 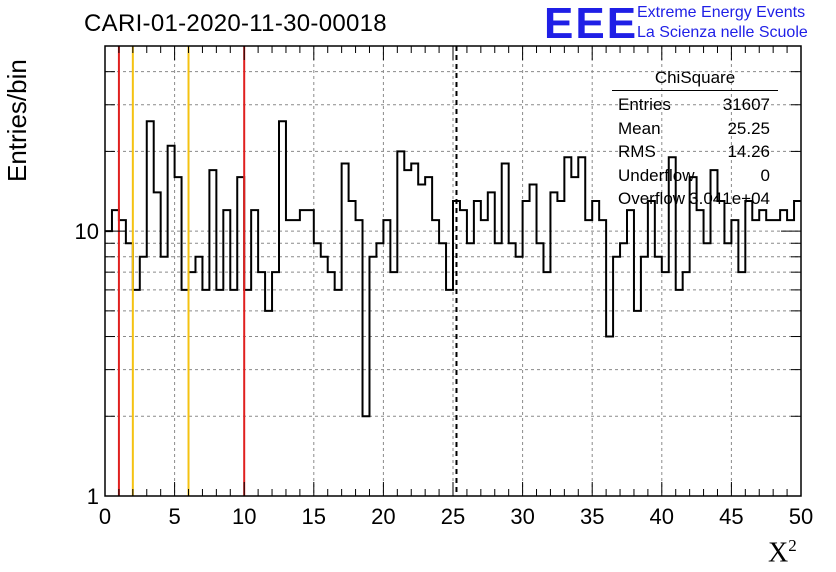 I want to click on stats-value: 14.26, so click(x=748, y=151).